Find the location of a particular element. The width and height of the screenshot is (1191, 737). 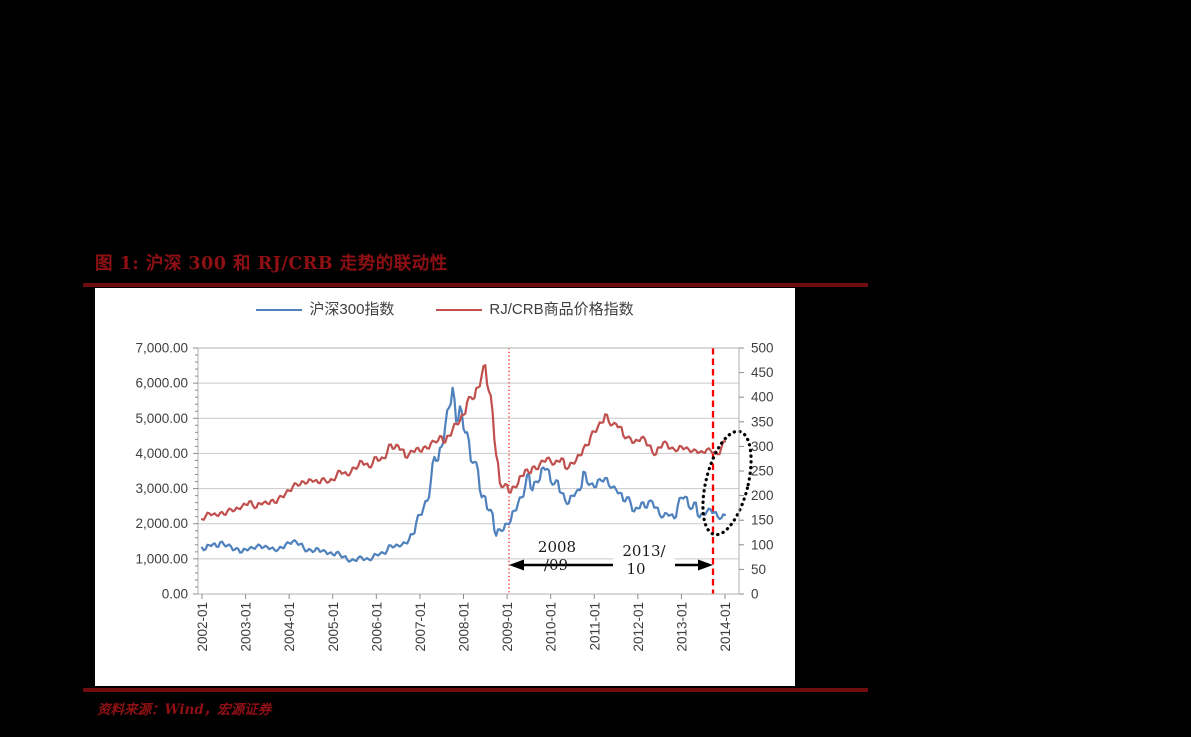

figure-title: 图 1: 沪深 300 和 RJ/CRB 走势的联动性 is located at coordinates (271, 264).